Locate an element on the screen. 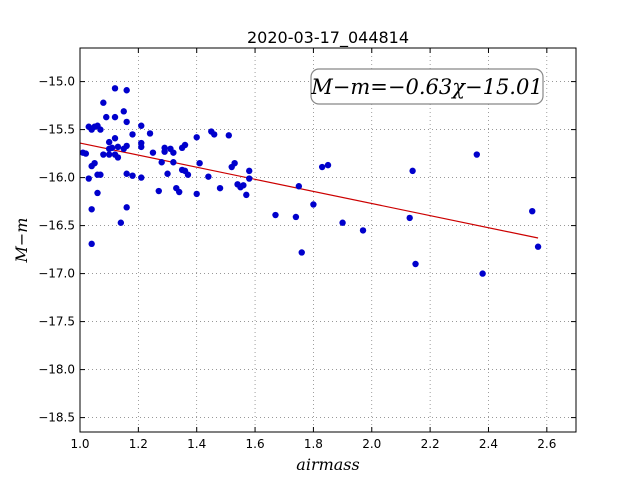  x-tick-label: 1.4 is located at coordinates (196, 444).